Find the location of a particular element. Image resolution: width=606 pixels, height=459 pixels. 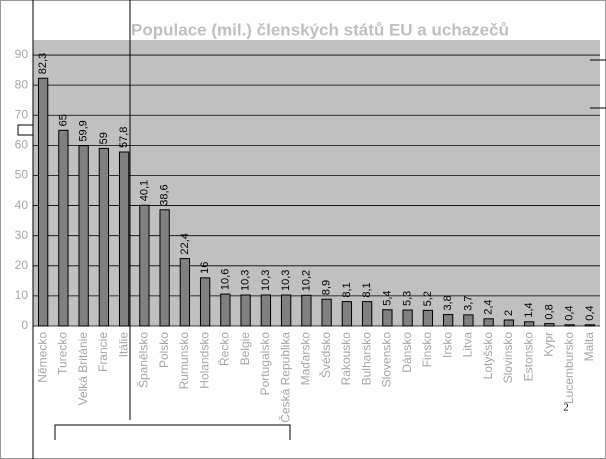

y-tick-label: 80 is located at coordinates (22, 84).